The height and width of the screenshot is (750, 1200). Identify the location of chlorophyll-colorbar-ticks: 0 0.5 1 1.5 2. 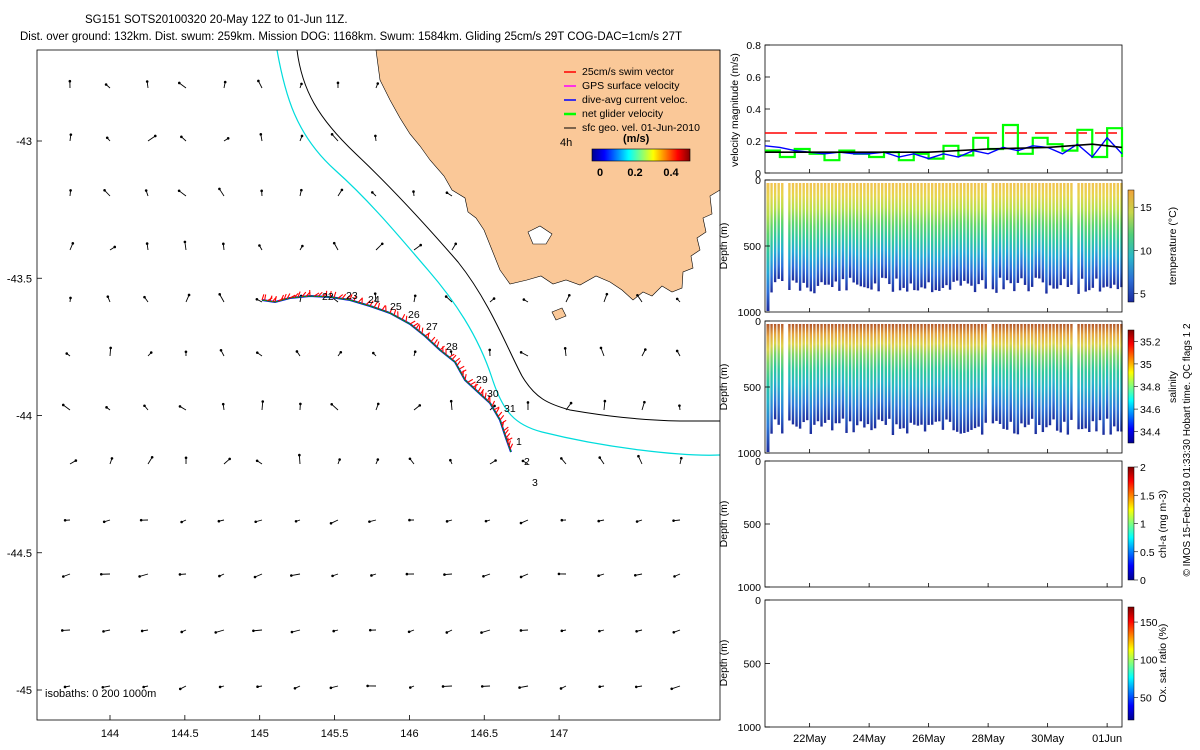
(1144, 524).